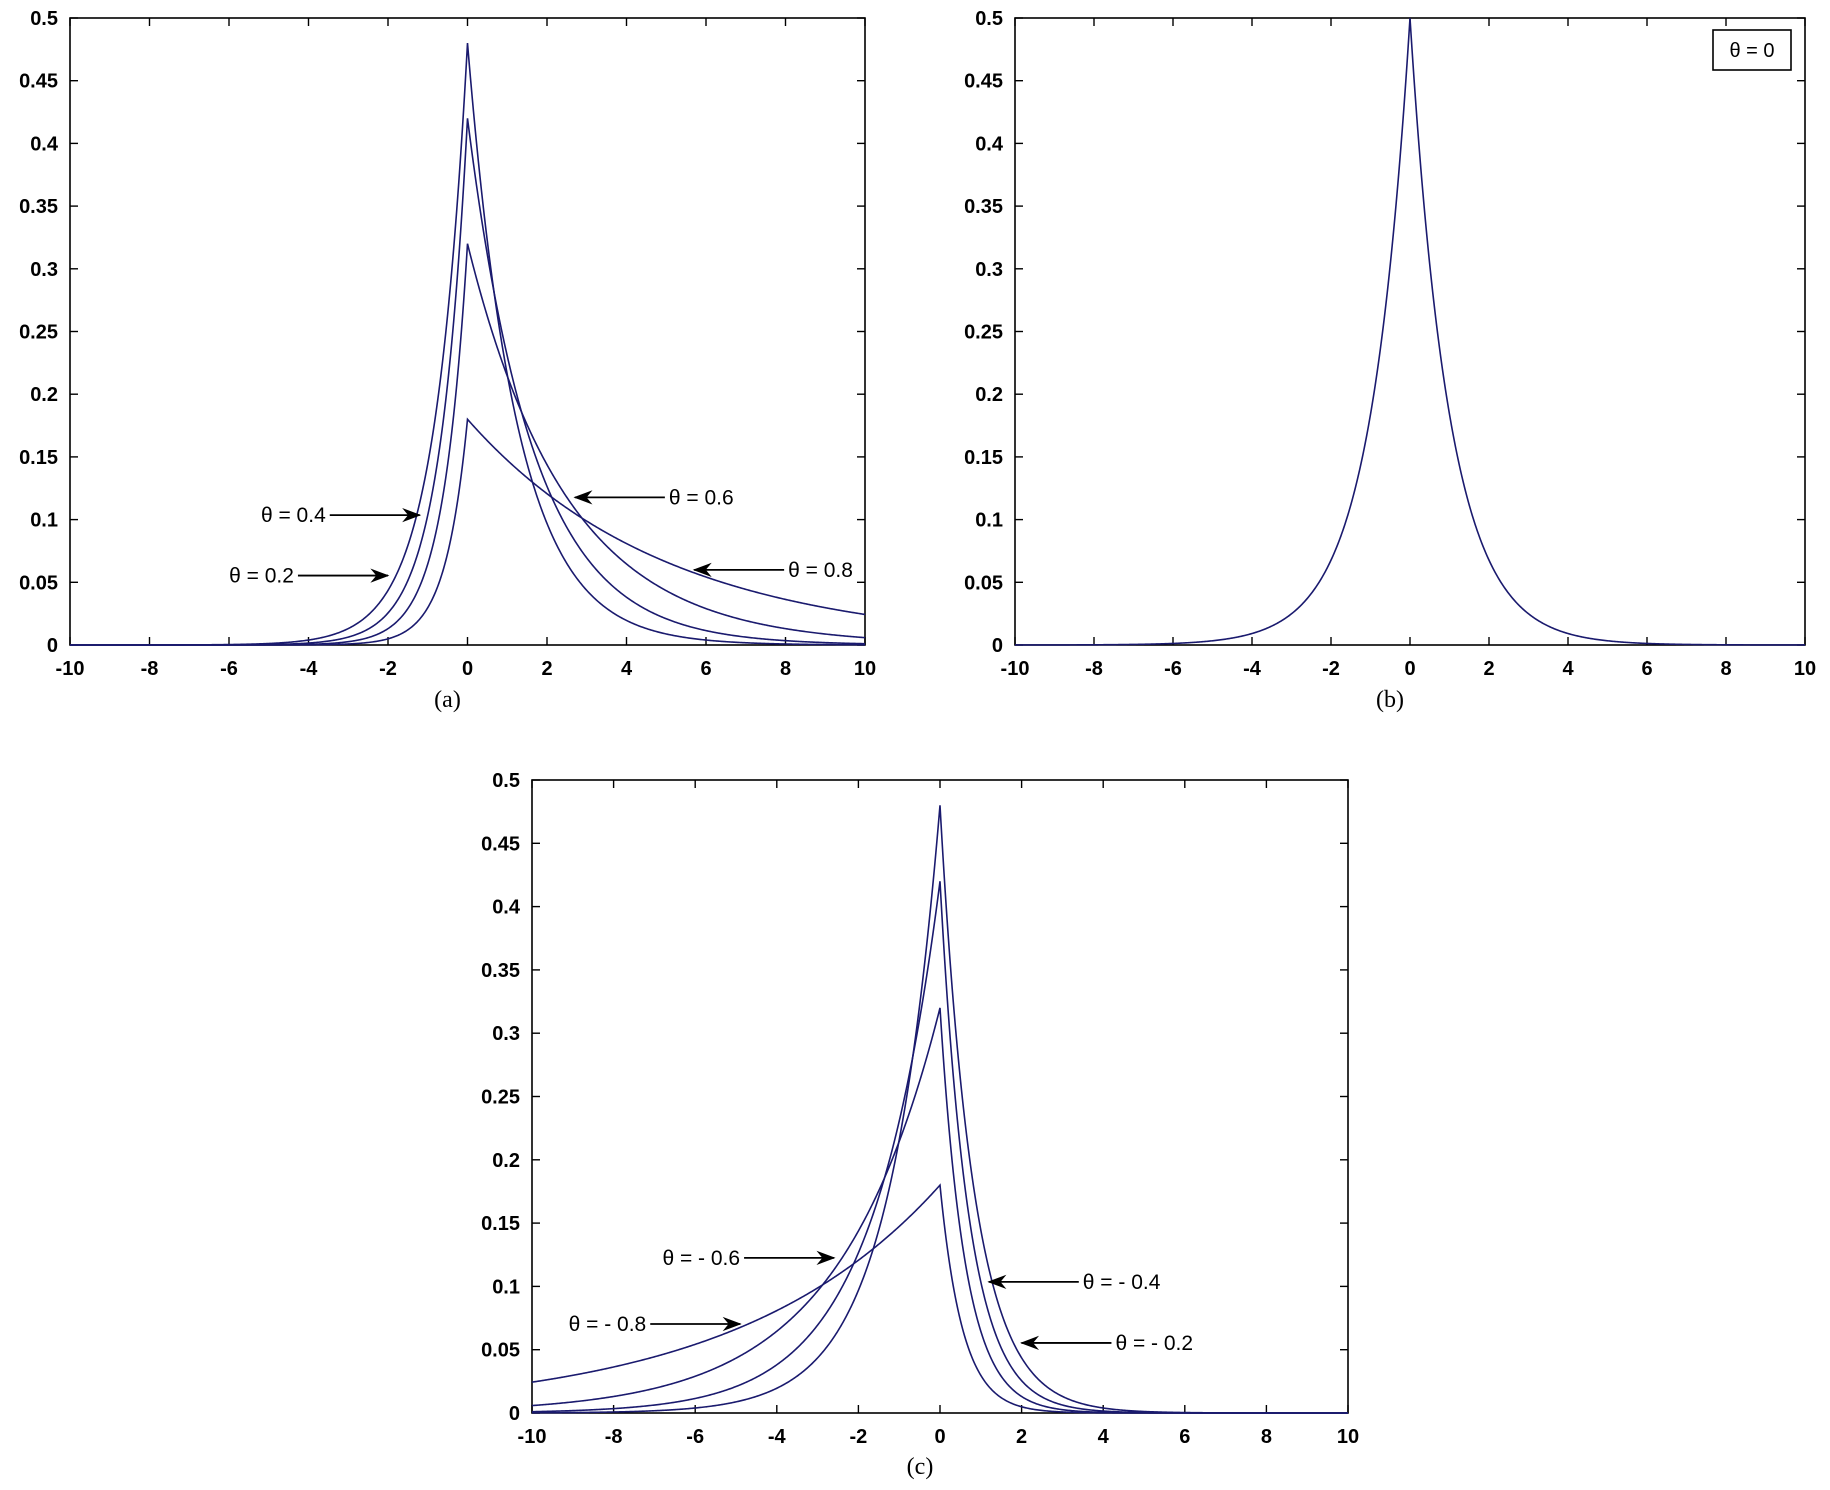  Describe the element at coordinates (447, 700) in the screenshot. I see `panel-label: (a)` at that location.